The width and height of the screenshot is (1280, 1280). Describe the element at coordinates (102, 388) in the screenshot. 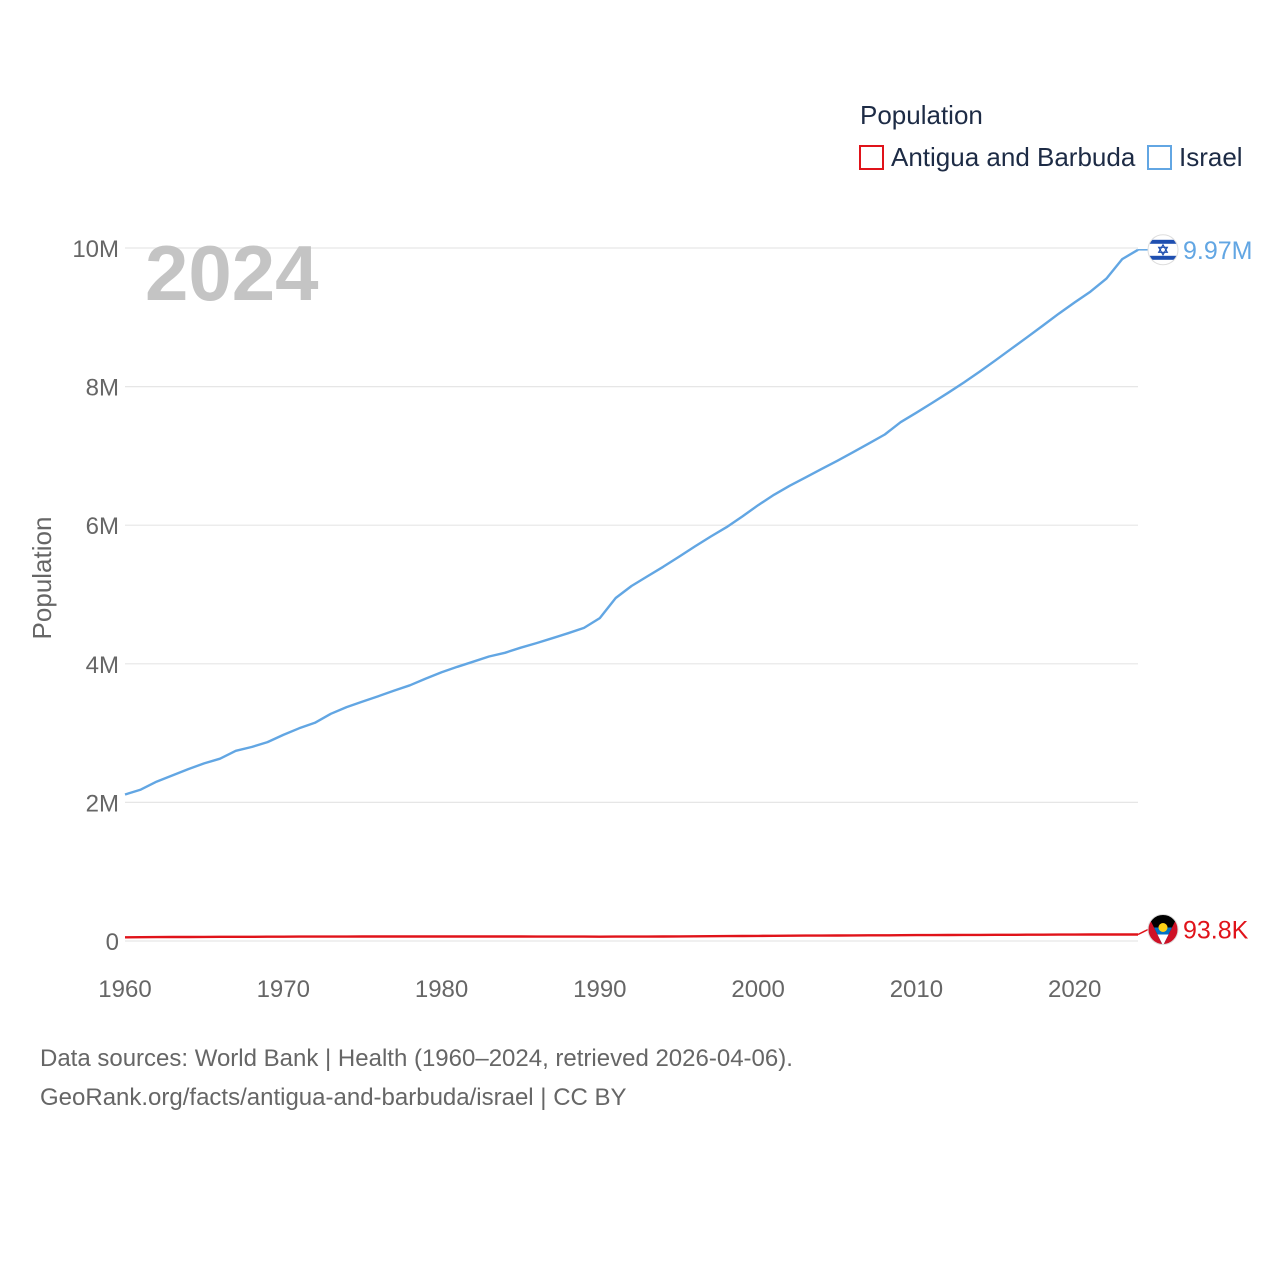

I see `y-tick-label: 8M` at that location.